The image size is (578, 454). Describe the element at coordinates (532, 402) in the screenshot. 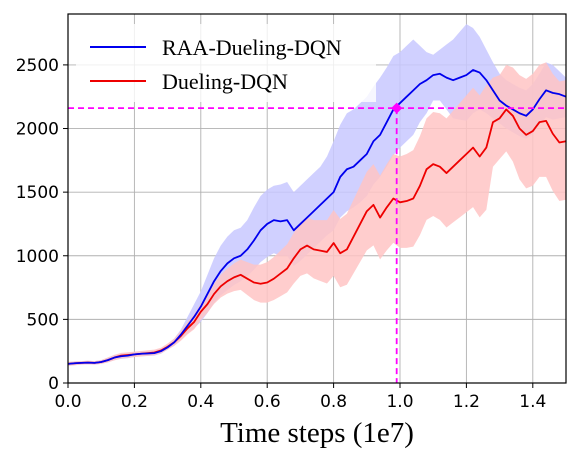

I see `x-tick-label: 1.4` at that location.